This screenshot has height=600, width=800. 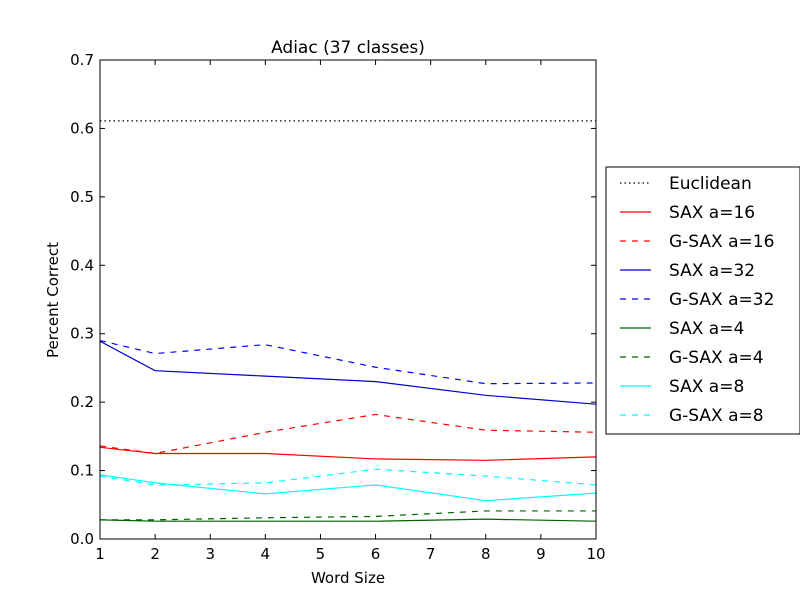 What do you see at coordinates (486, 554) in the screenshot?
I see `x-tick-label: 8` at bounding box center [486, 554].